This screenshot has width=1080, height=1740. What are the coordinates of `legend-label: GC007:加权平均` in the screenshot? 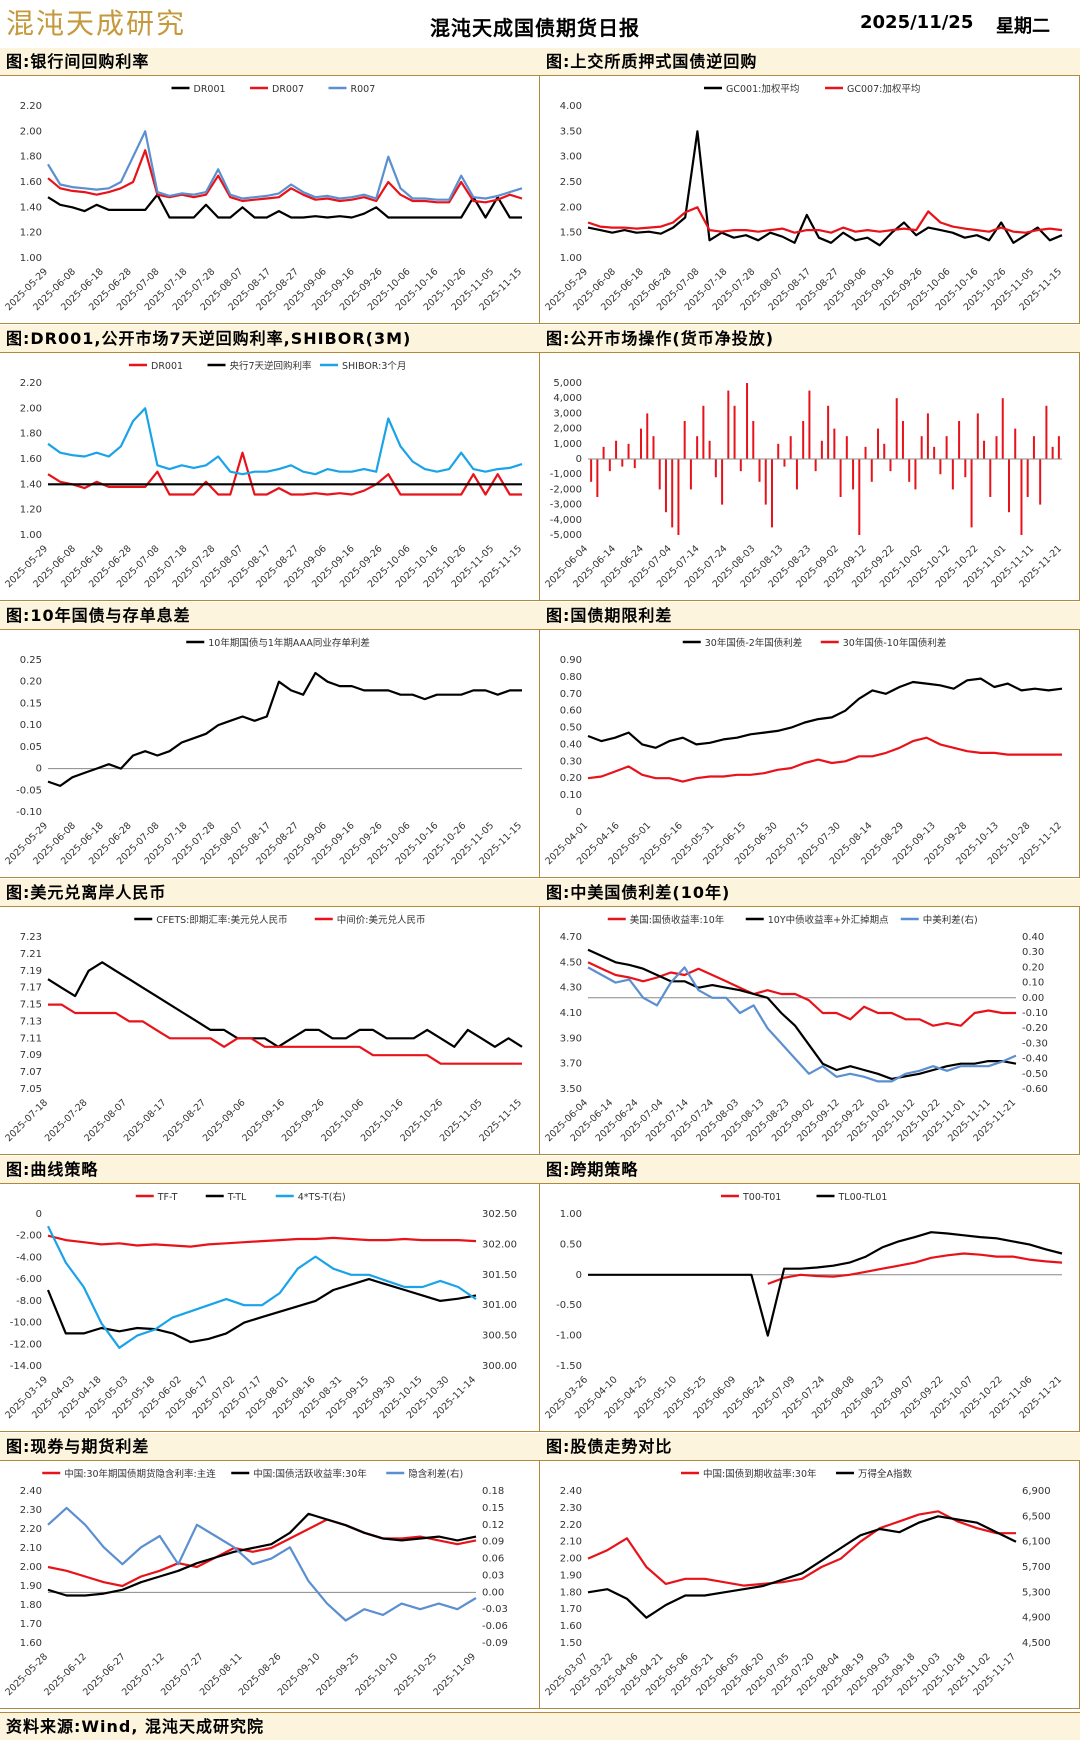 It's located at (883, 89).